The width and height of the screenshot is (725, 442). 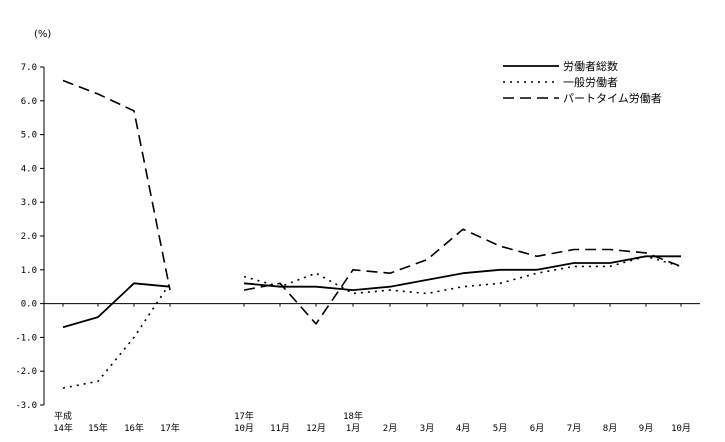 I want to click on y-tick-label: 6.0, so click(x=29, y=102).